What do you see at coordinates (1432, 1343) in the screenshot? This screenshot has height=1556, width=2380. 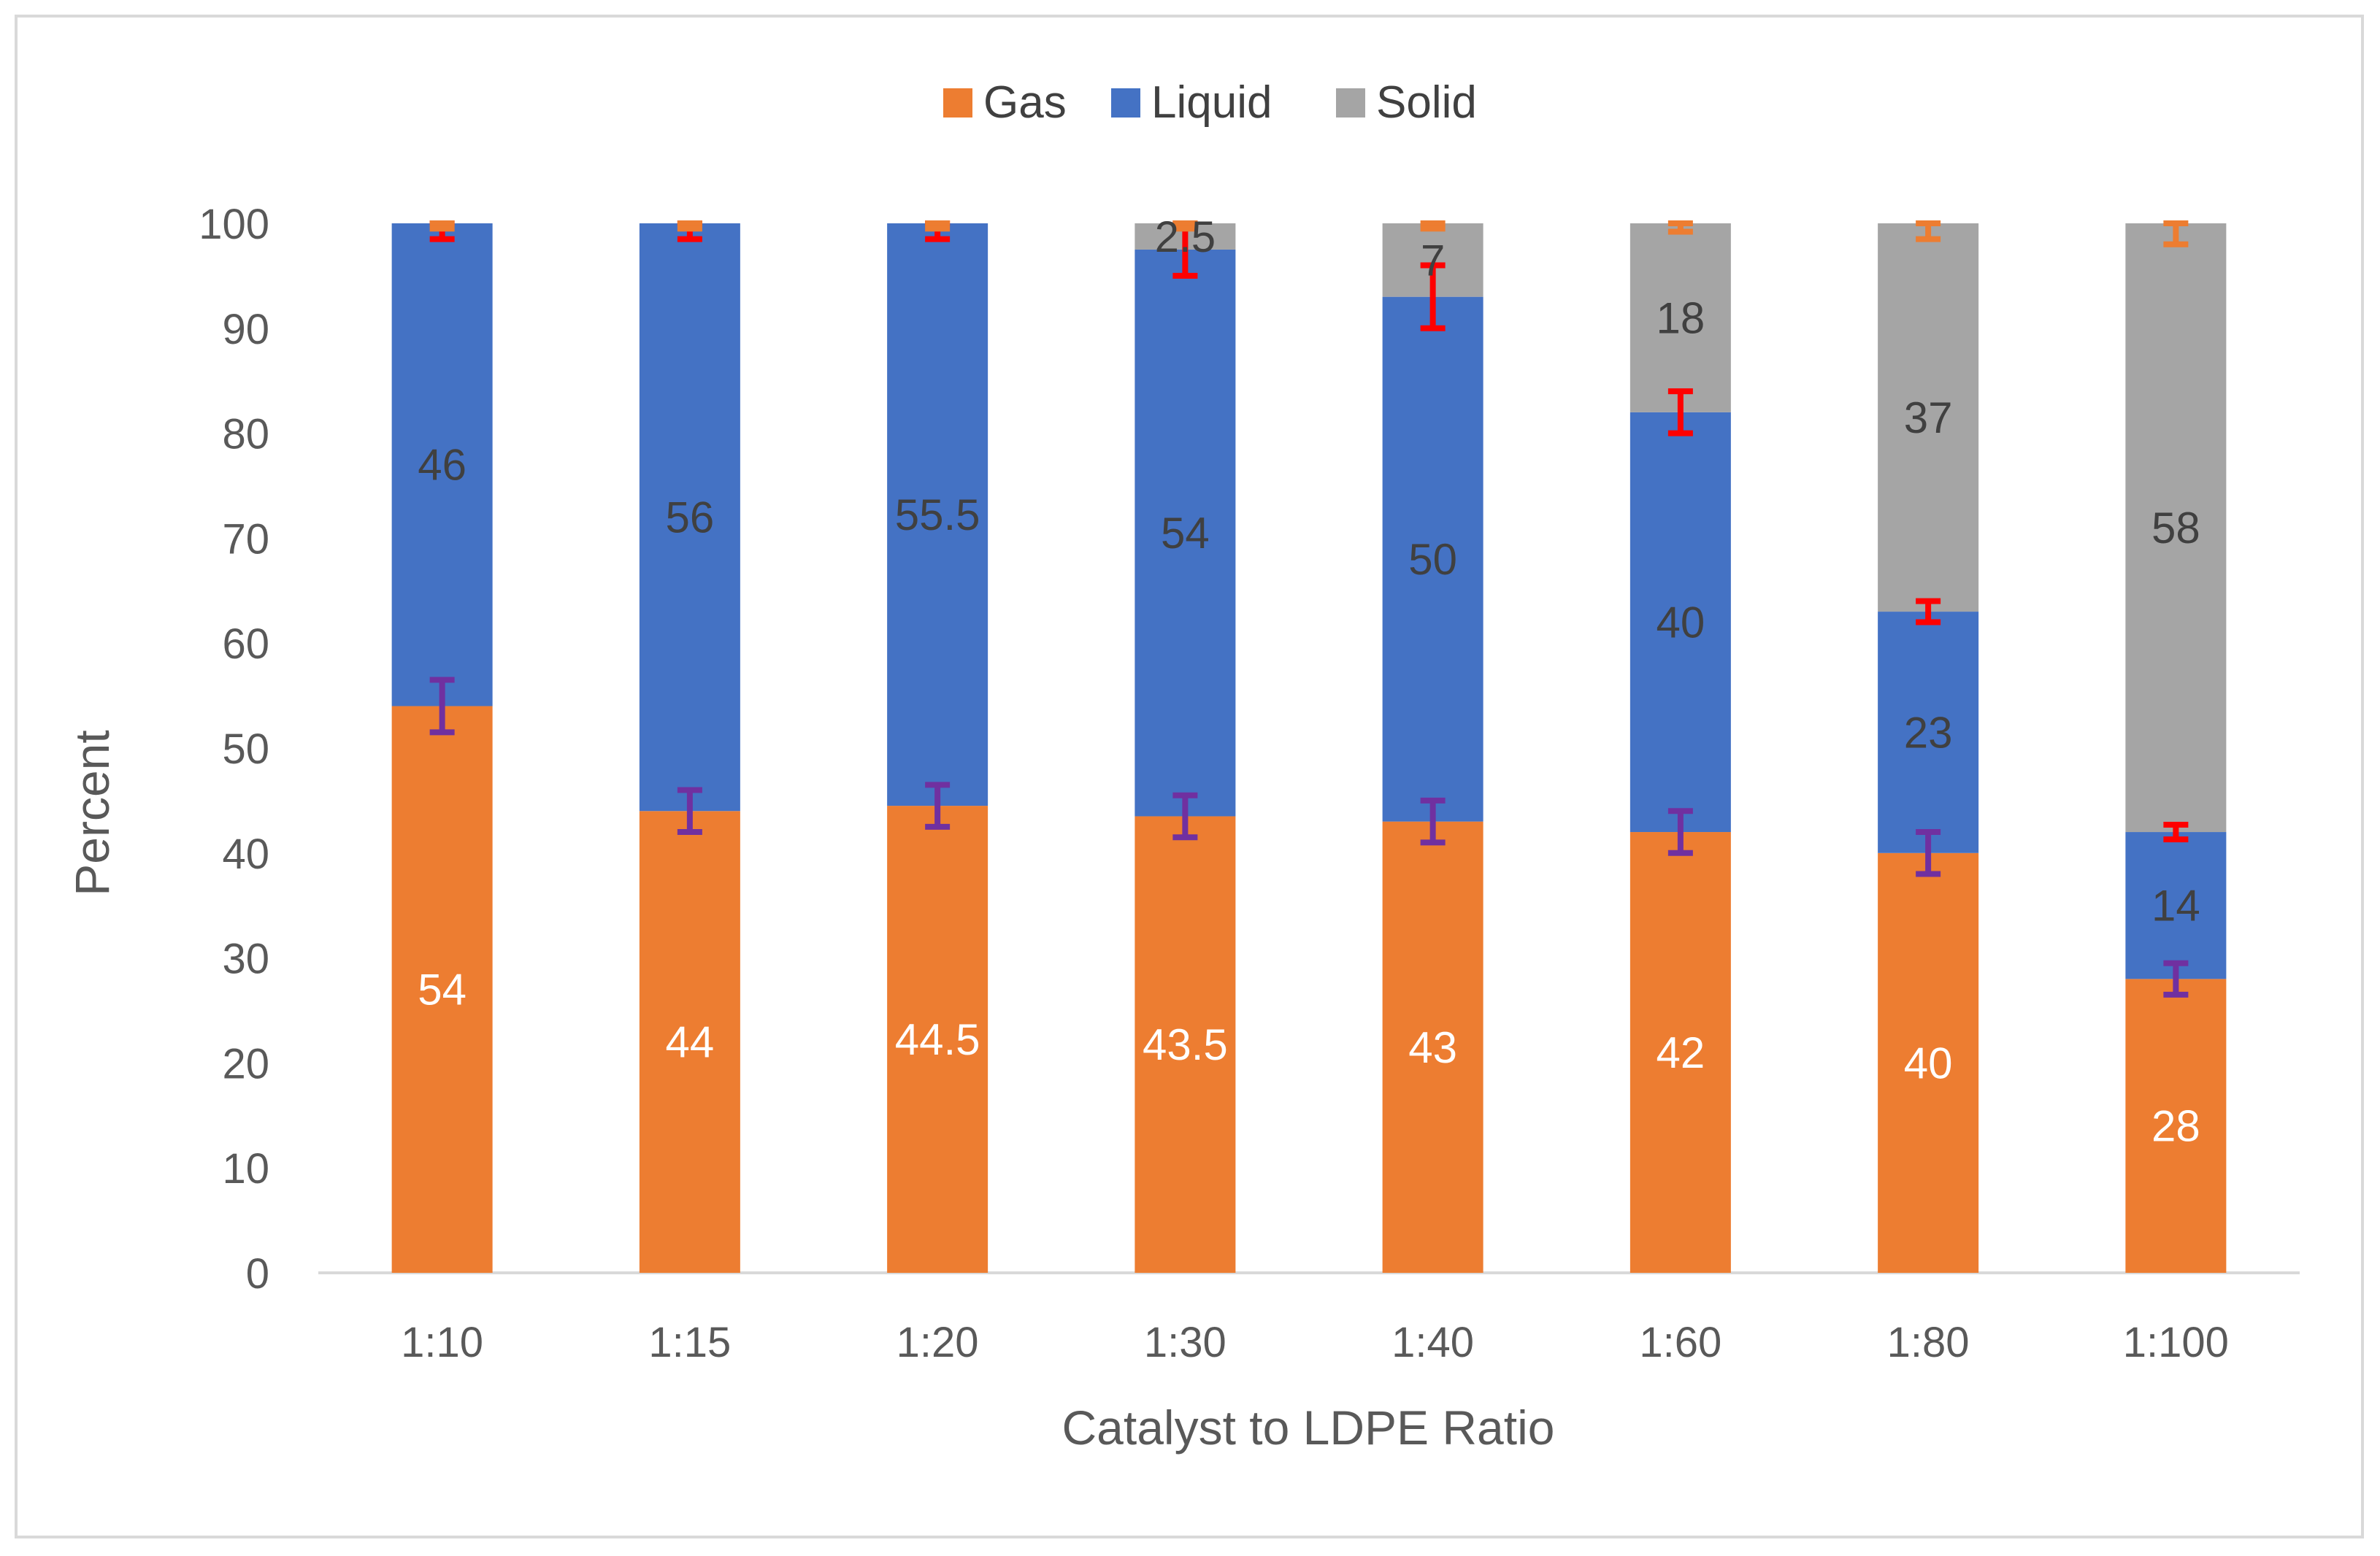 I see `x-tick-label: 1:40` at bounding box center [1432, 1343].